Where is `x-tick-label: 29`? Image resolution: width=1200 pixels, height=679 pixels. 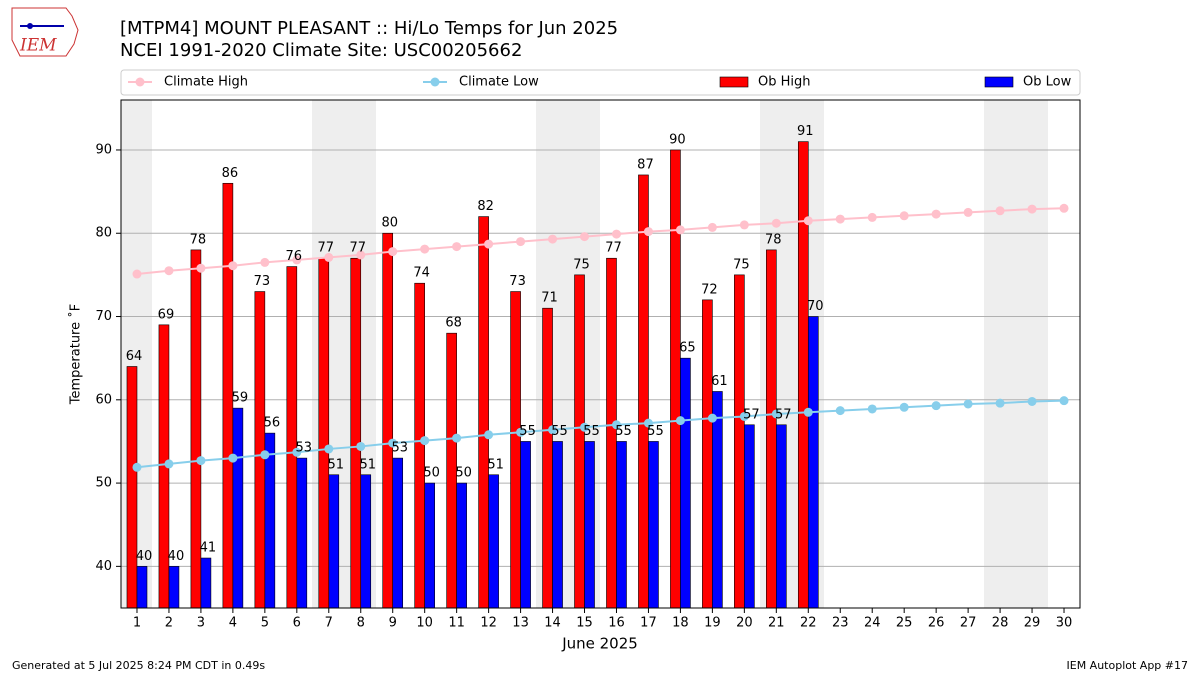 x-tick-label: 29 is located at coordinates (1032, 623).